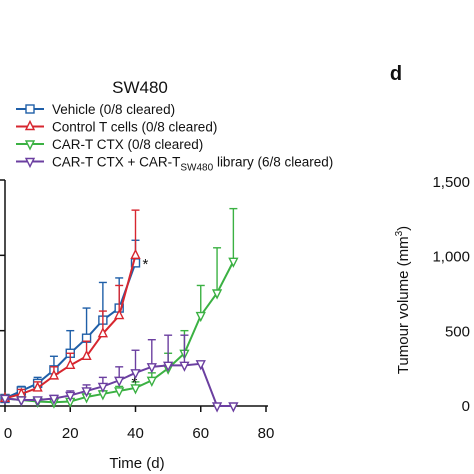 This screenshot has width=474, height=474. I want to click on x-ticks: 0 20 40 60 80, so click(139, 424).